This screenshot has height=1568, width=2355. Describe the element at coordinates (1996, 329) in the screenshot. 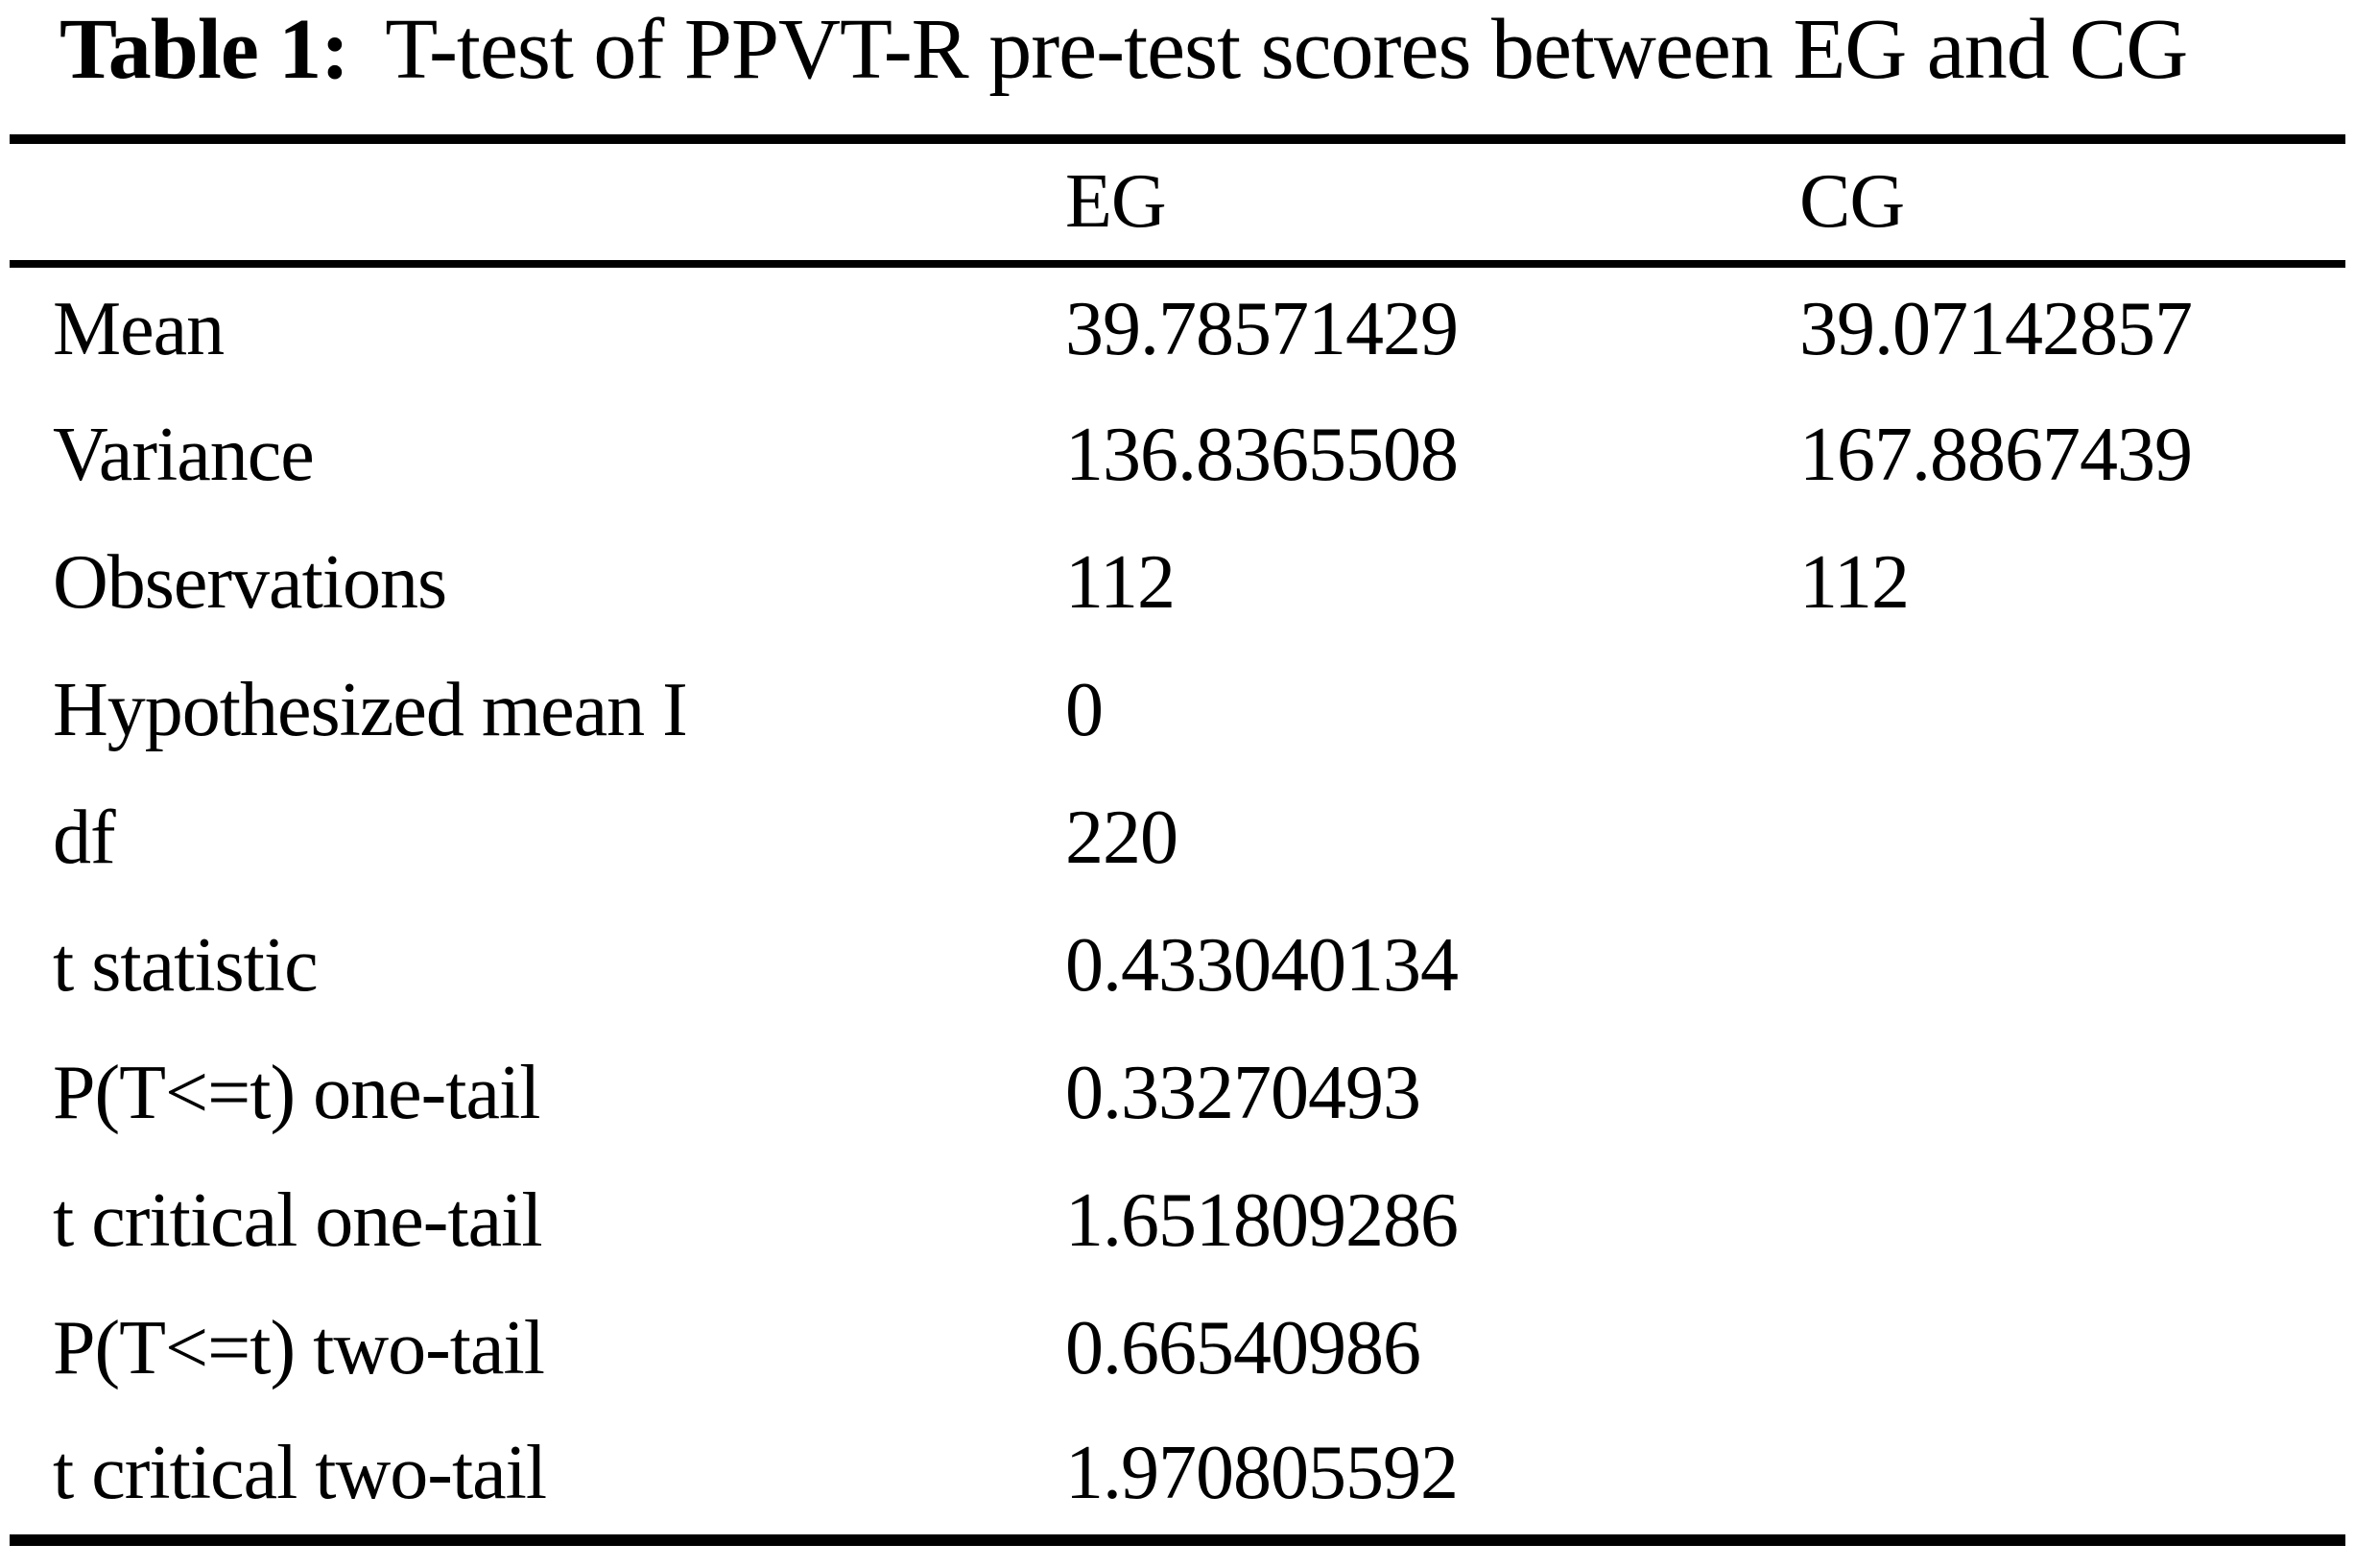

I see `cg-value-cell: 39.07142857` at that location.